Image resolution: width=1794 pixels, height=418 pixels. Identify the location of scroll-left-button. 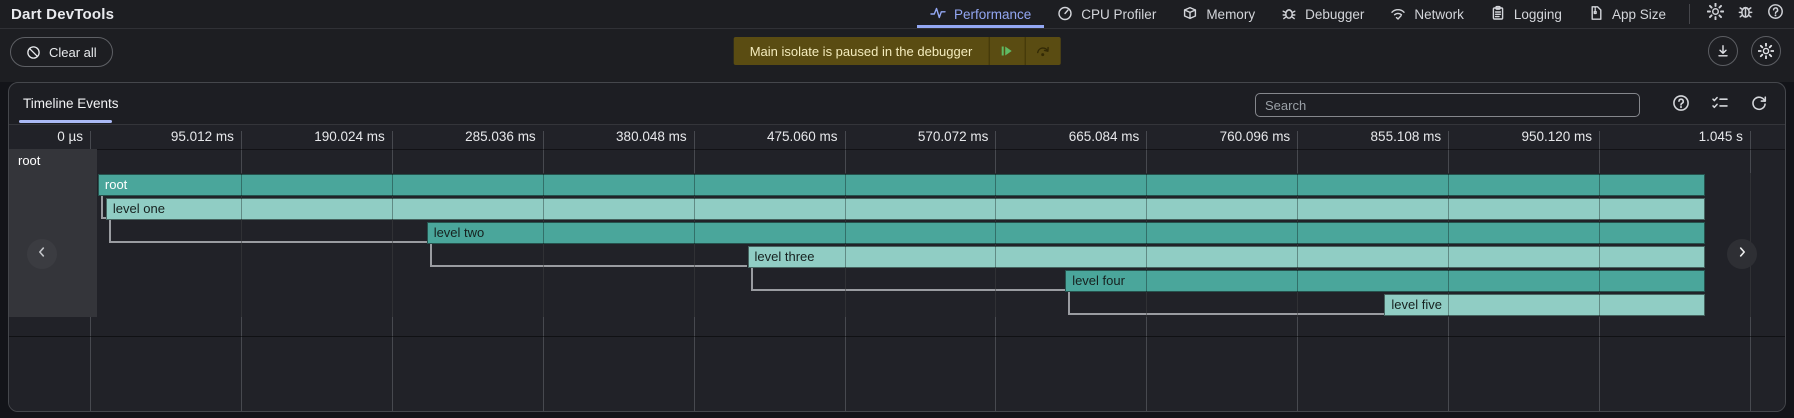
(42, 254).